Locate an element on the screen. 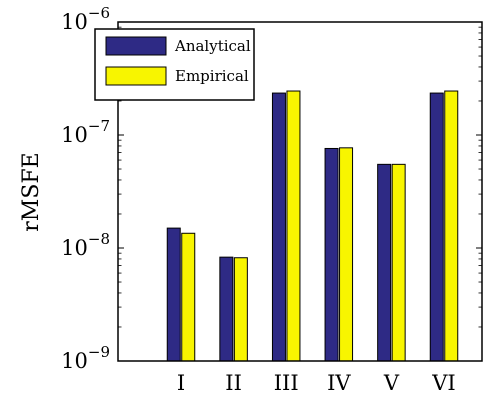 This screenshot has height=404, width=498. y-axis-title: rMSFE is located at coordinates (31, 191).